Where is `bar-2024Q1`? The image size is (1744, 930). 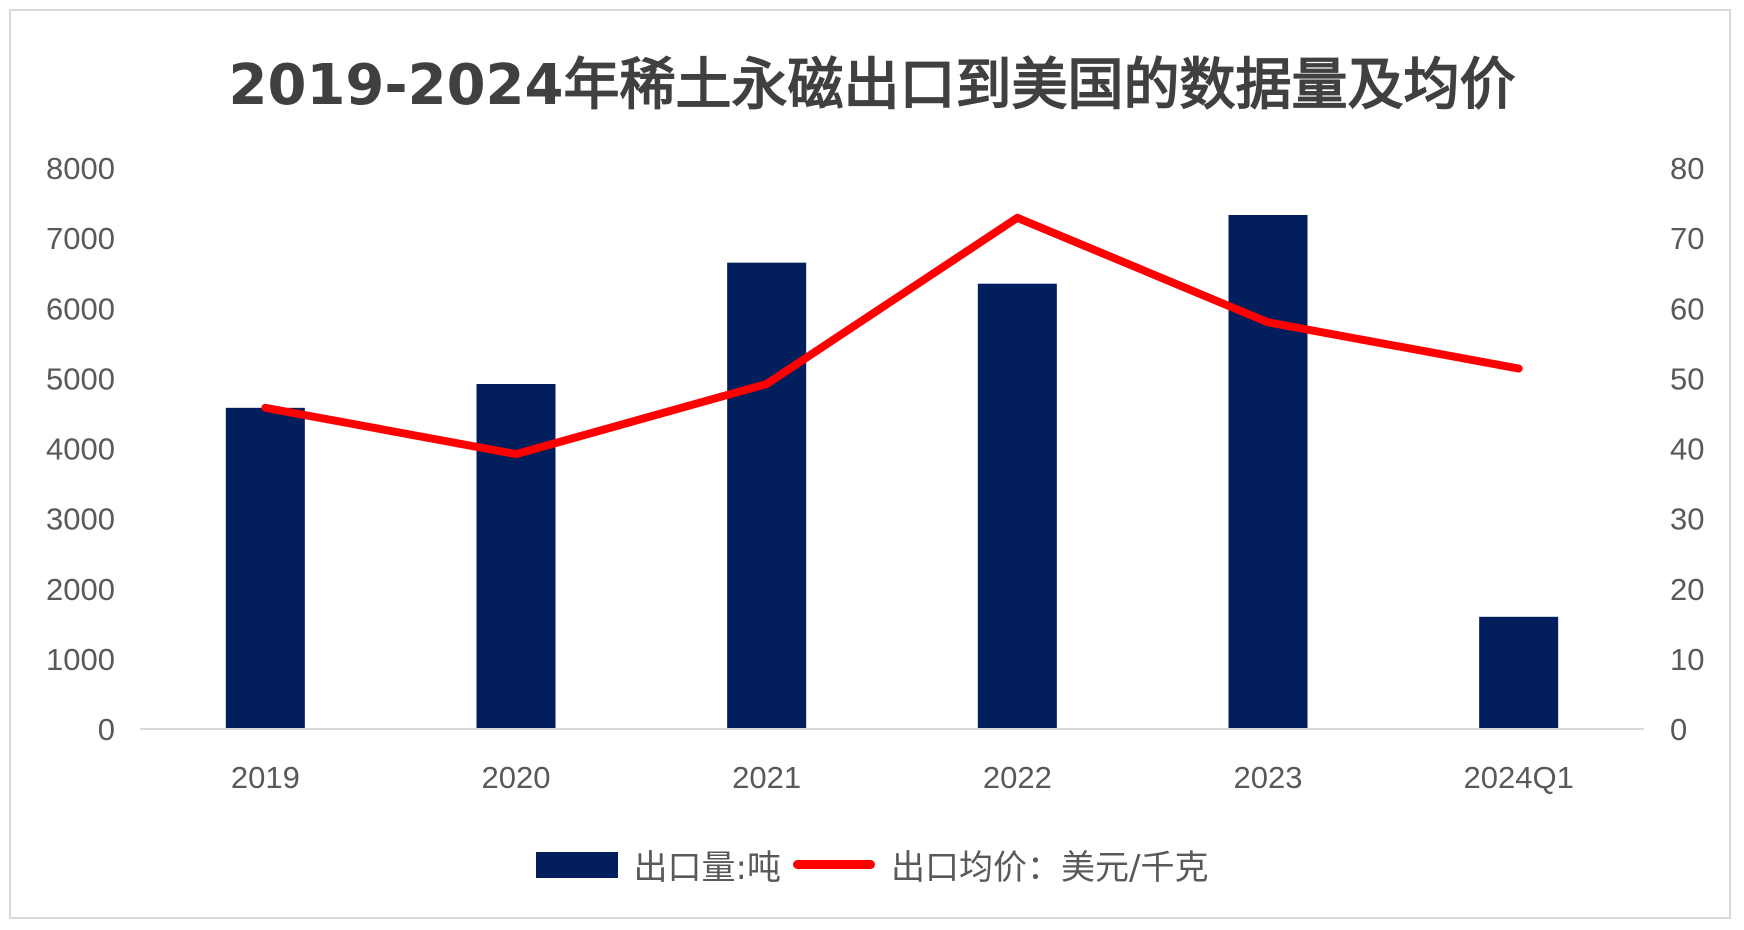 bar-2024Q1 is located at coordinates (1519, 672).